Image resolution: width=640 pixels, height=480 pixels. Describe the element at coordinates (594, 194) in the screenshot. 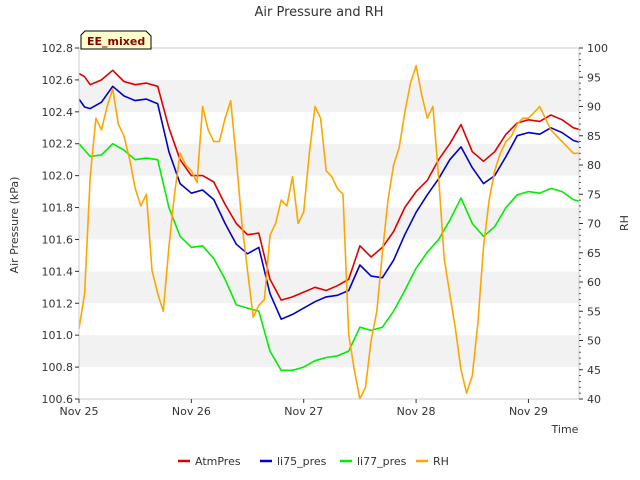

I see `y2-tick-label: 75` at that location.